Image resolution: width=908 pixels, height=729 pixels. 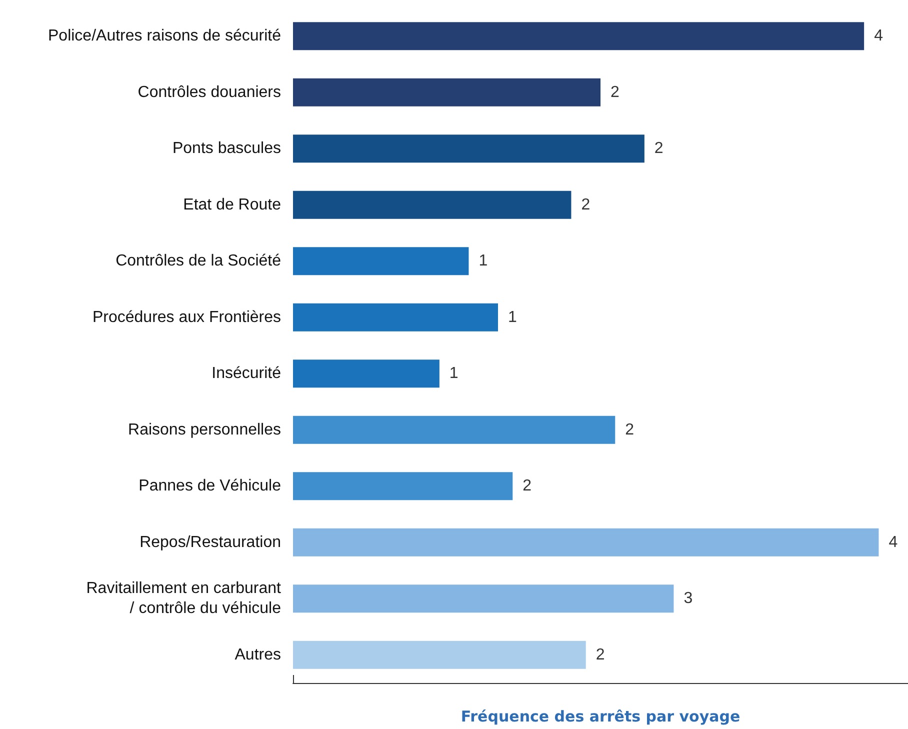 What do you see at coordinates (204, 429) in the screenshot?
I see `y-tick-label: Raisons personnelles` at bounding box center [204, 429].